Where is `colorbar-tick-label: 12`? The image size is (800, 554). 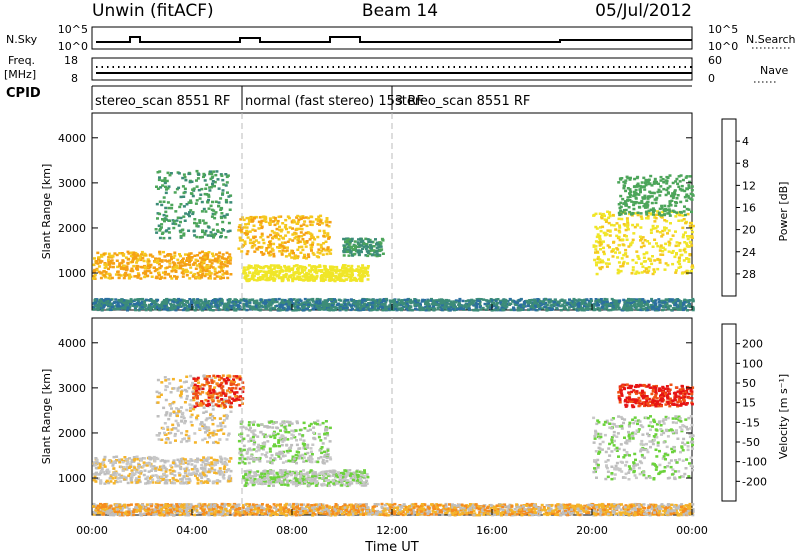
colorbar-tick-label: 12 is located at coordinates (749, 185).